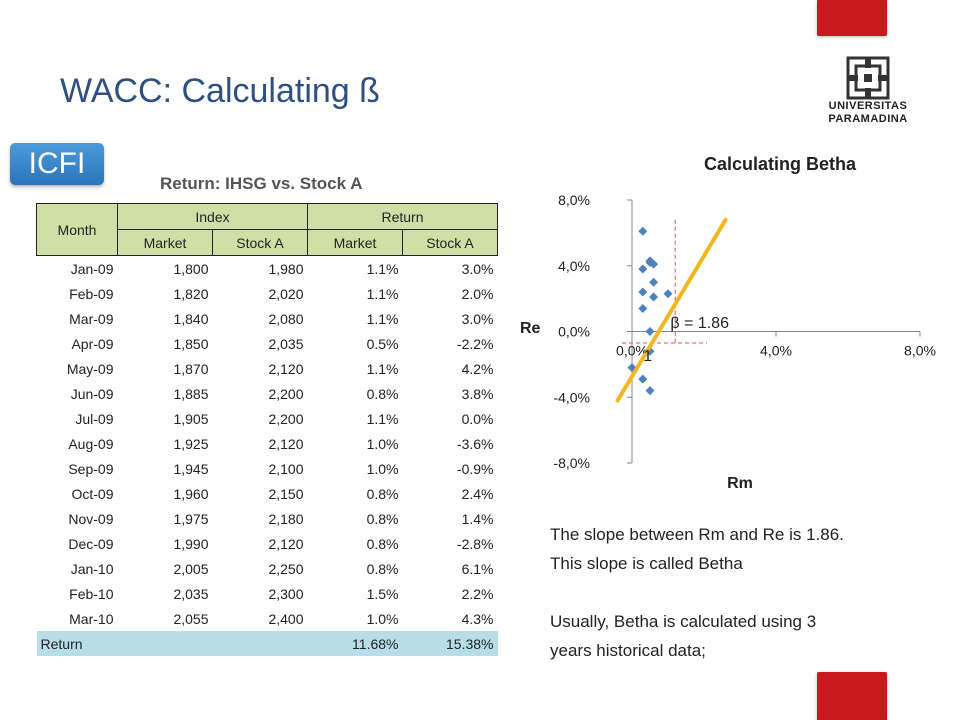  Describe the element at coordinates (91, 293) in the screenshot. I see `month-cell: Feb-09` at that location.